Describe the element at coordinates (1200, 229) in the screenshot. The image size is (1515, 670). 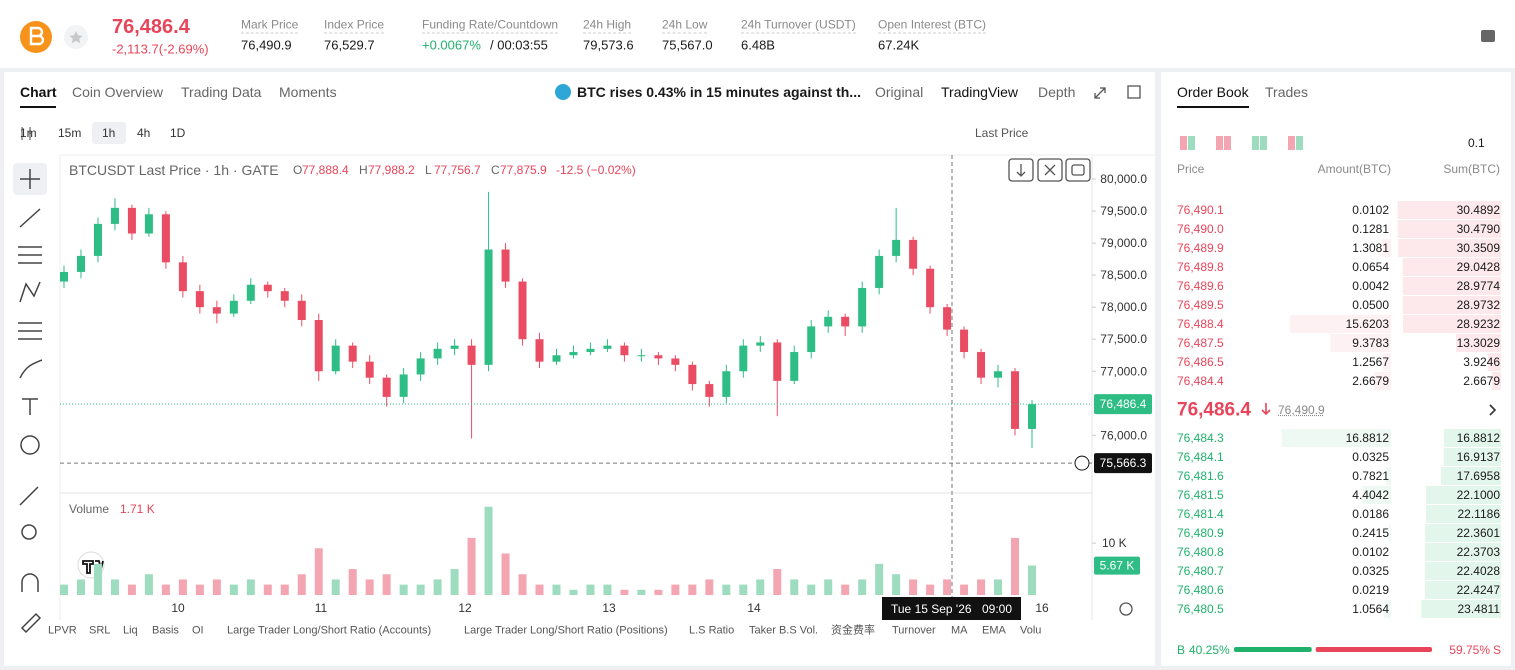
I see `book-price: 76,490.0` at that location.